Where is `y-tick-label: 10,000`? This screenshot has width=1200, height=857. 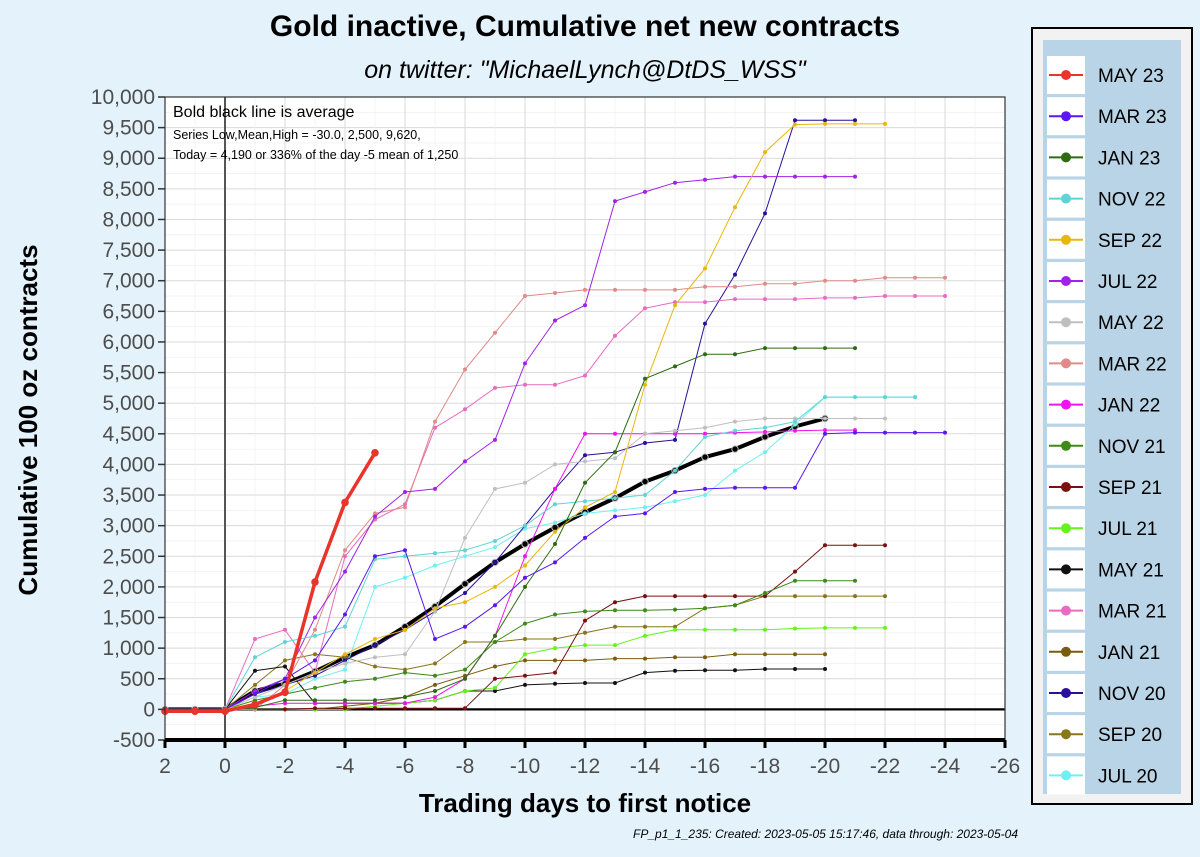 y-tick-label: 10,000 is located at coordinates (123, 97).